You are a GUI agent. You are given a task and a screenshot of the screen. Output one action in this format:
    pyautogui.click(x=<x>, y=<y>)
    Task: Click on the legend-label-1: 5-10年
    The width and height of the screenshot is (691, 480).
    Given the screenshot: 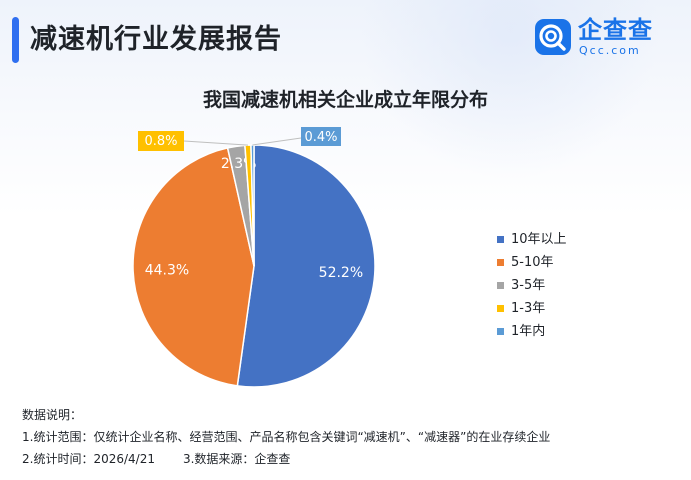 What is the action you would take?
    pyautogui.click(x=532, y=262)
    